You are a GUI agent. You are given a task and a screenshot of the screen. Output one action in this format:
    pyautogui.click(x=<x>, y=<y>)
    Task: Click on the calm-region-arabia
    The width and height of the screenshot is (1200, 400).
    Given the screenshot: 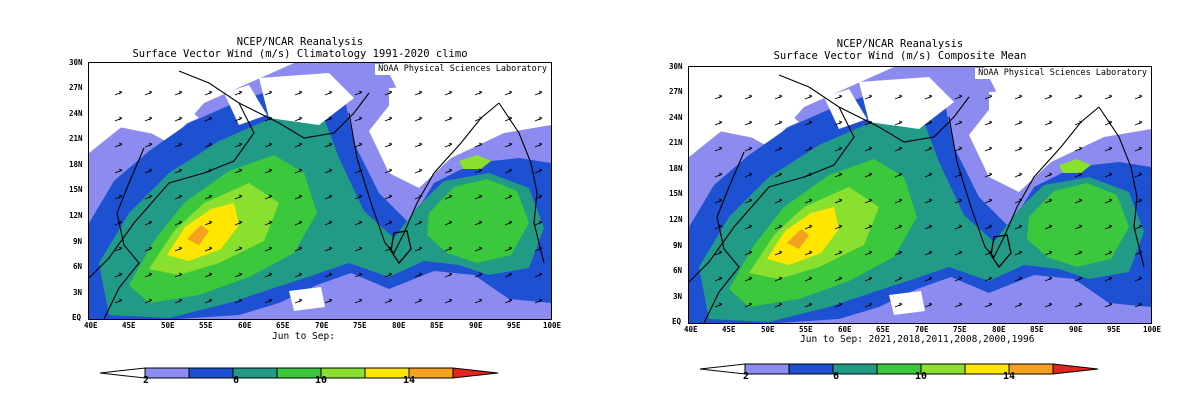 What is the action you would take?
    pyautogui.click(x=749, y=113)
    